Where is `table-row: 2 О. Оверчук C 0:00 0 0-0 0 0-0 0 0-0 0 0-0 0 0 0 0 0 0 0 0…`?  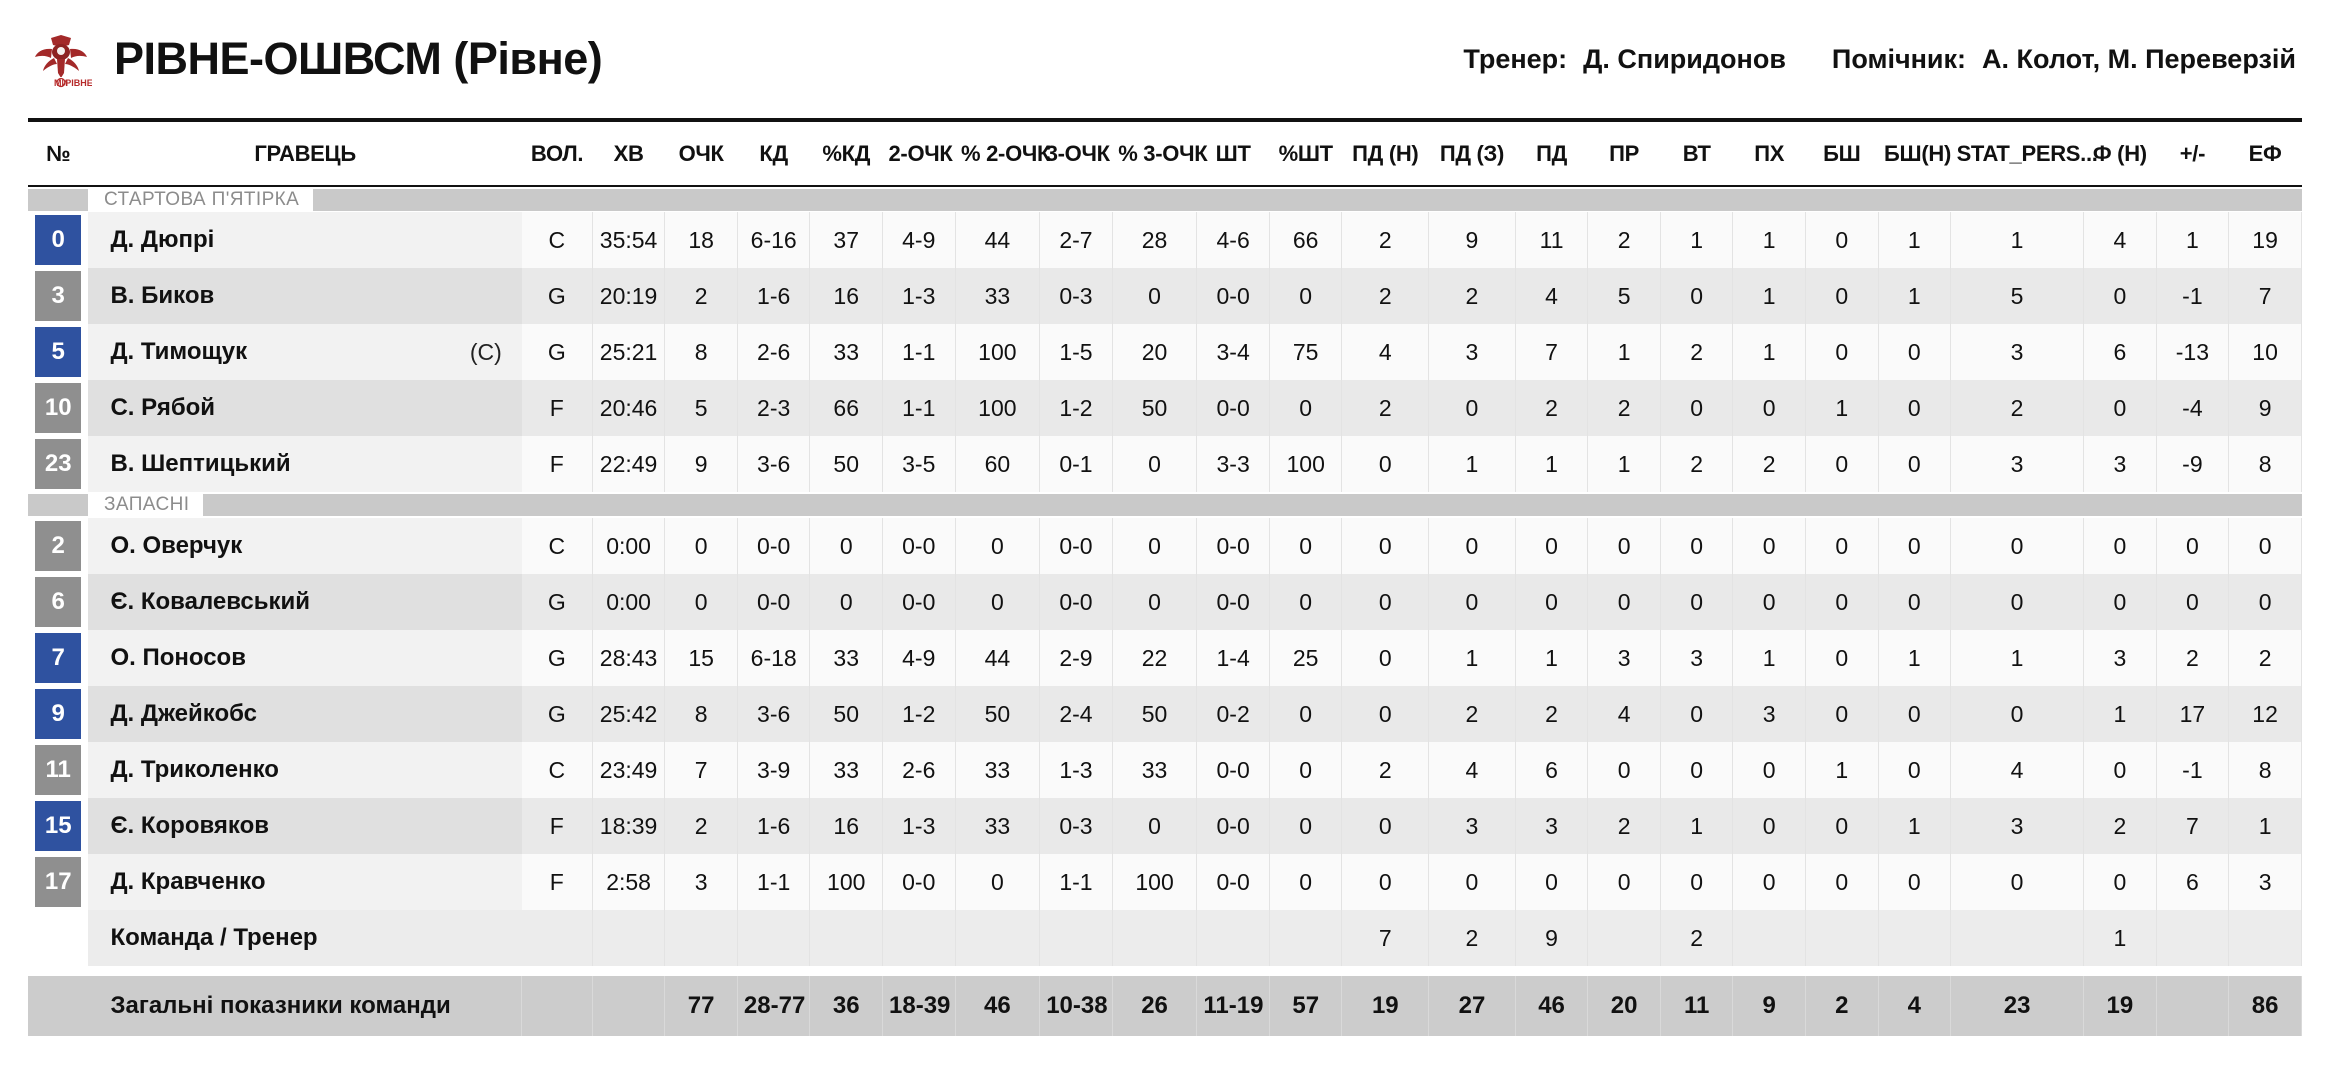 table-row: 2 О. Оверчук C 0:00 0 0-0 0 0-0 0 0-0 0 0-0 0 0 0 0 0 0 0 0… is located at coordinates (1165, 546).